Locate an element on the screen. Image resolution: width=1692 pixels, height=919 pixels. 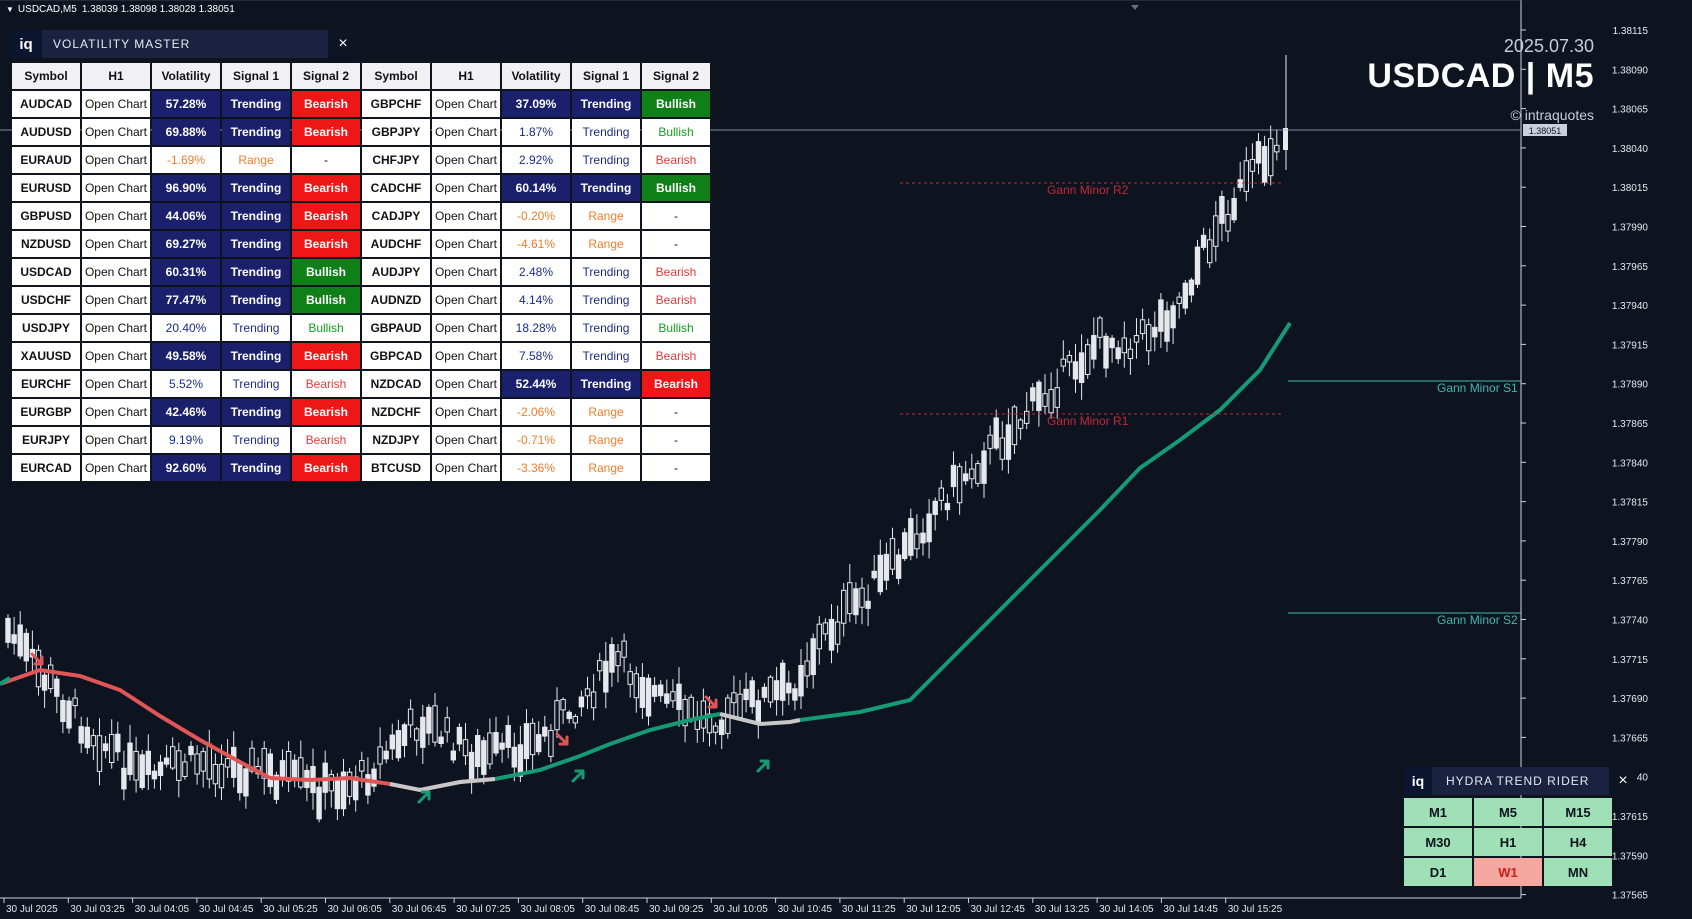
chart-watermark: 2025.07.30 USDCAD | M5 © intraquotes is located at coordinates (1480, 79).